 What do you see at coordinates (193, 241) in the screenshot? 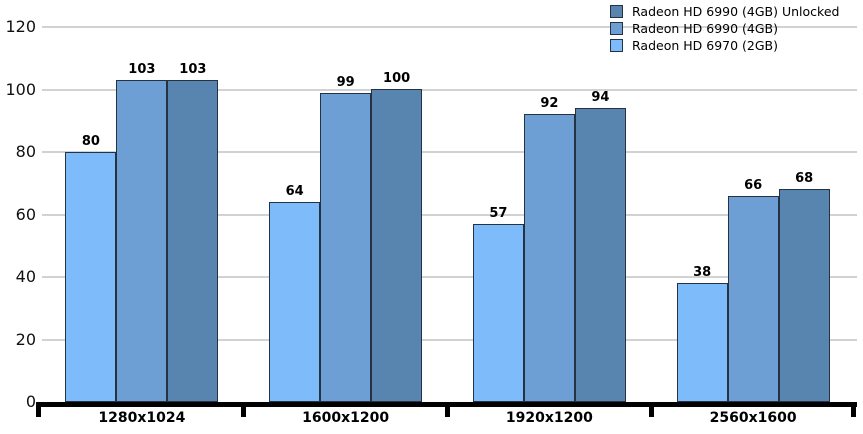
I see `bar-1280x1024-Radeon HD 6990 (4GB) Unlocked` at bounding box center [193, 241].